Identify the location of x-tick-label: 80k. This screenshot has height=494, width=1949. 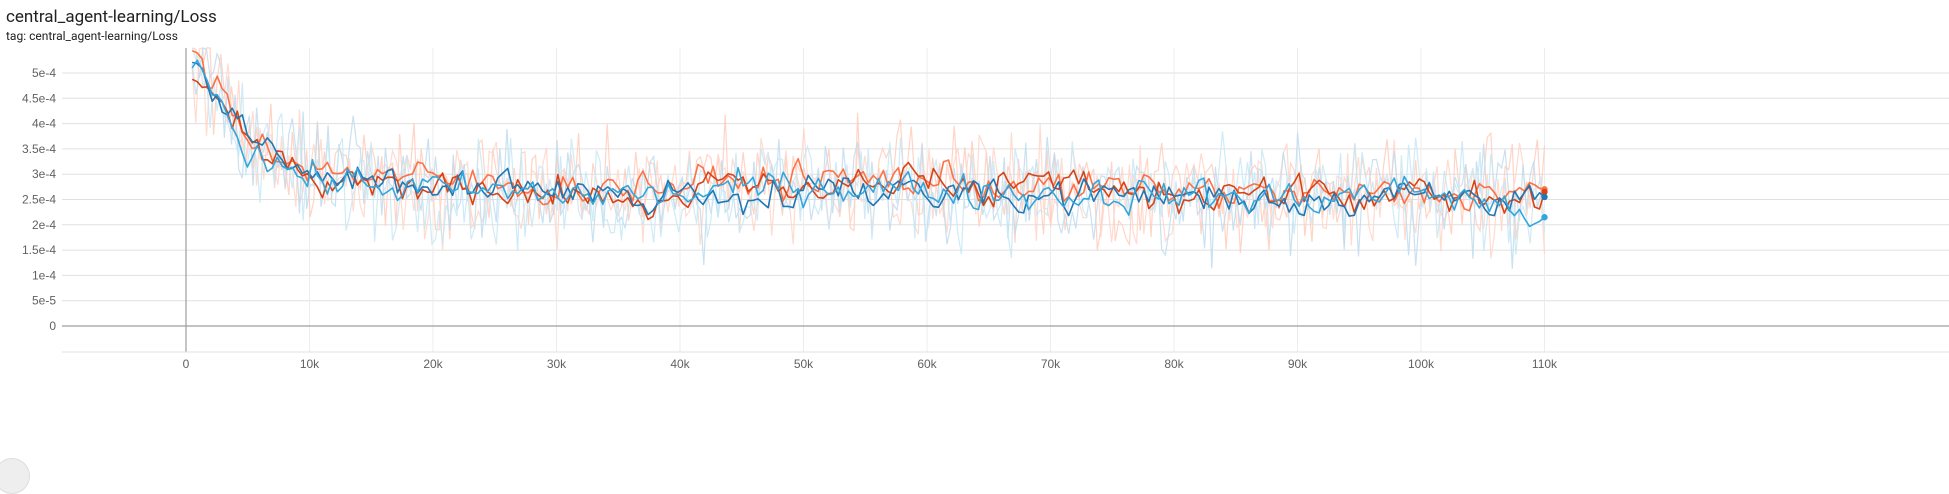
(1174, 364).